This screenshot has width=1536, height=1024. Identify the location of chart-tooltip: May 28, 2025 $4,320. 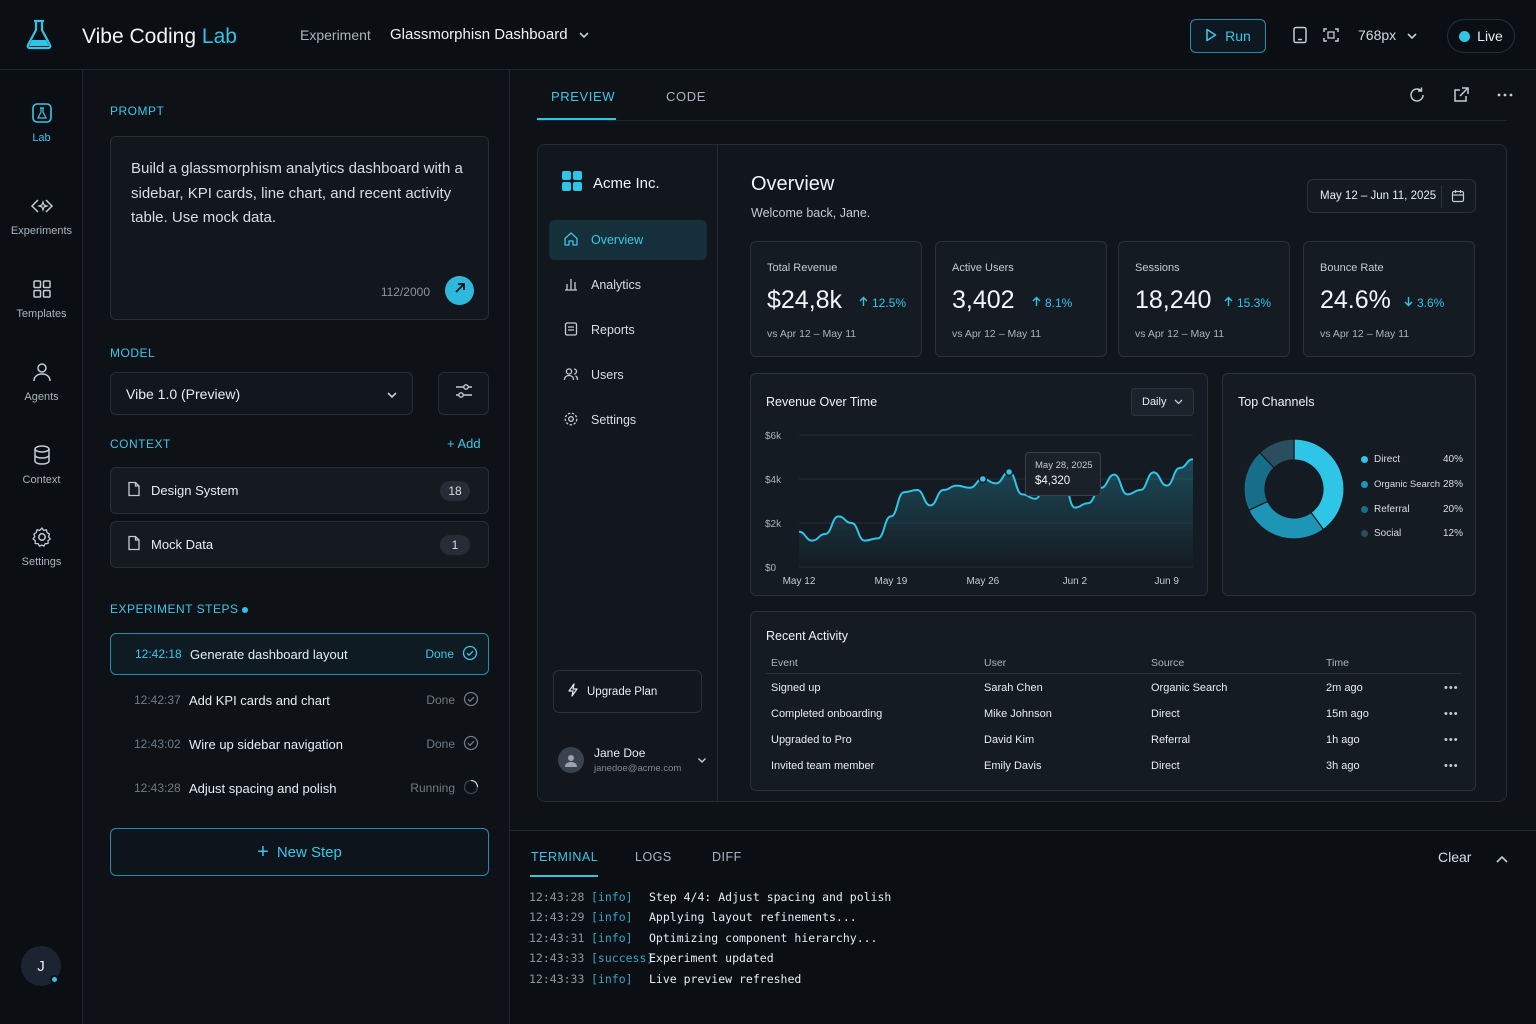
(1063, 474).